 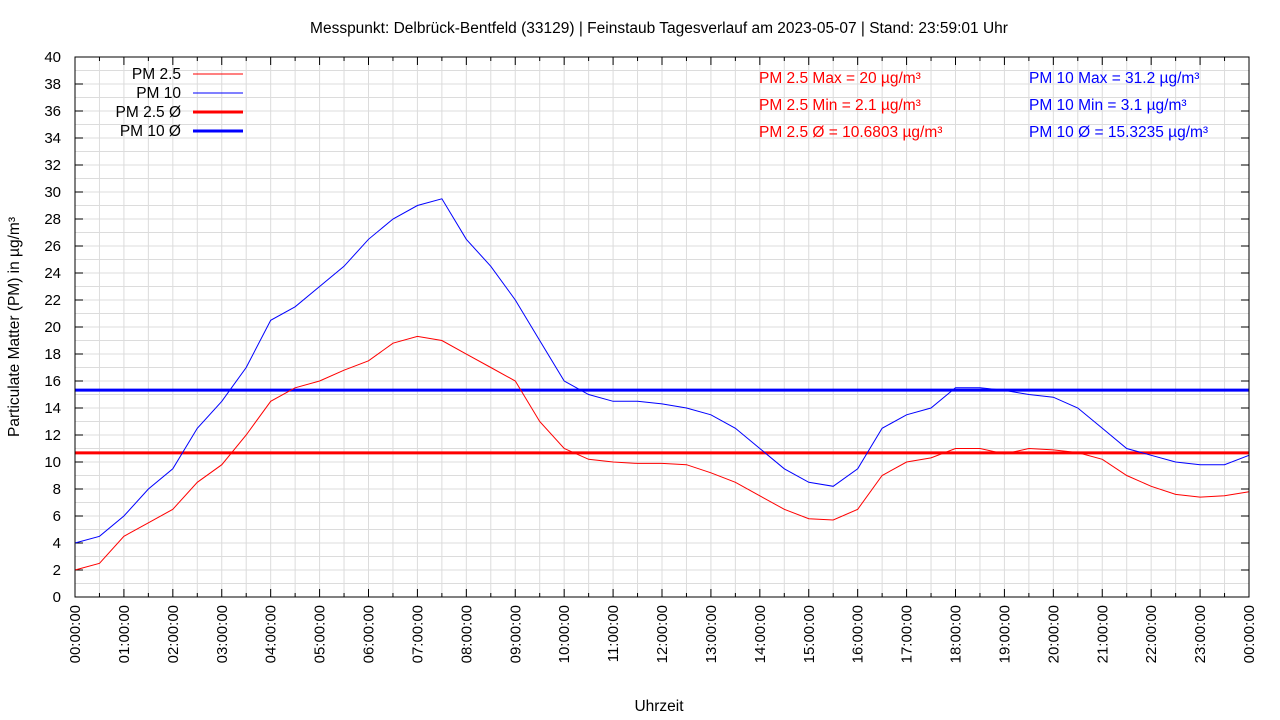 I want to click on pm10-stat: PM 10 Max = 31.2 µg/m³, so click(x=1114, y=78).